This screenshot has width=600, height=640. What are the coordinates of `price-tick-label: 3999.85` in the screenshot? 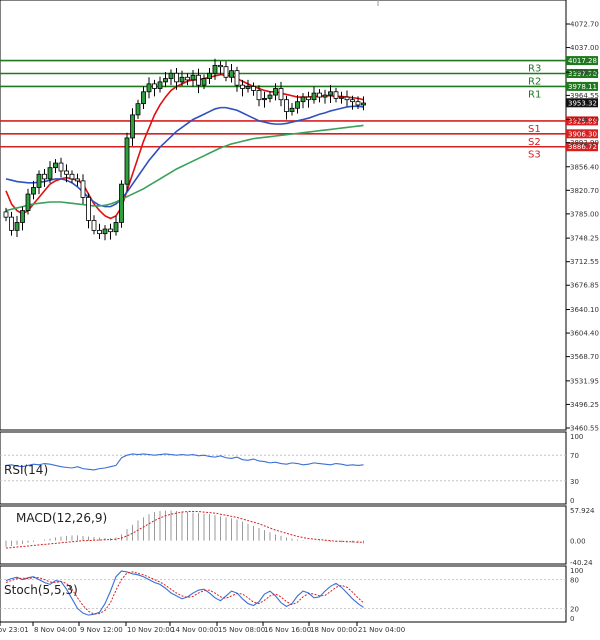 It's located at (584, 73).